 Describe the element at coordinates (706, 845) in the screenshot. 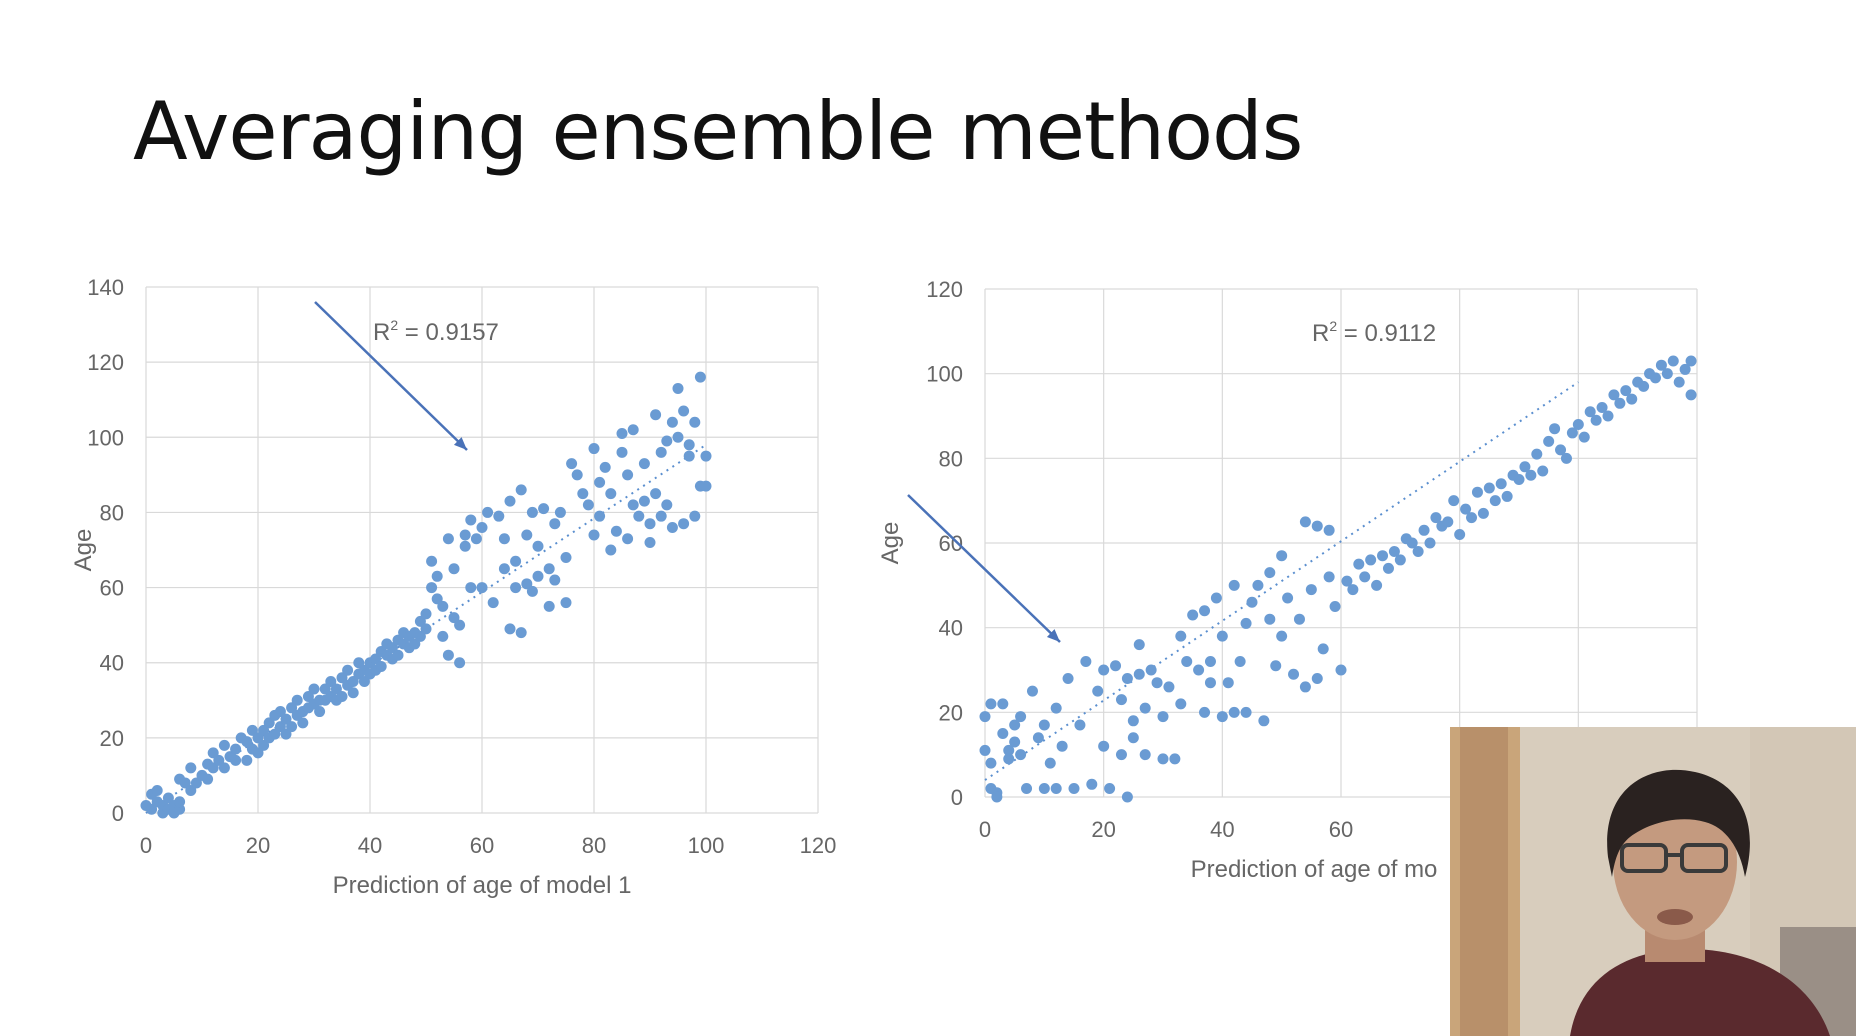

I see `x-tick-label: 100` at that location.